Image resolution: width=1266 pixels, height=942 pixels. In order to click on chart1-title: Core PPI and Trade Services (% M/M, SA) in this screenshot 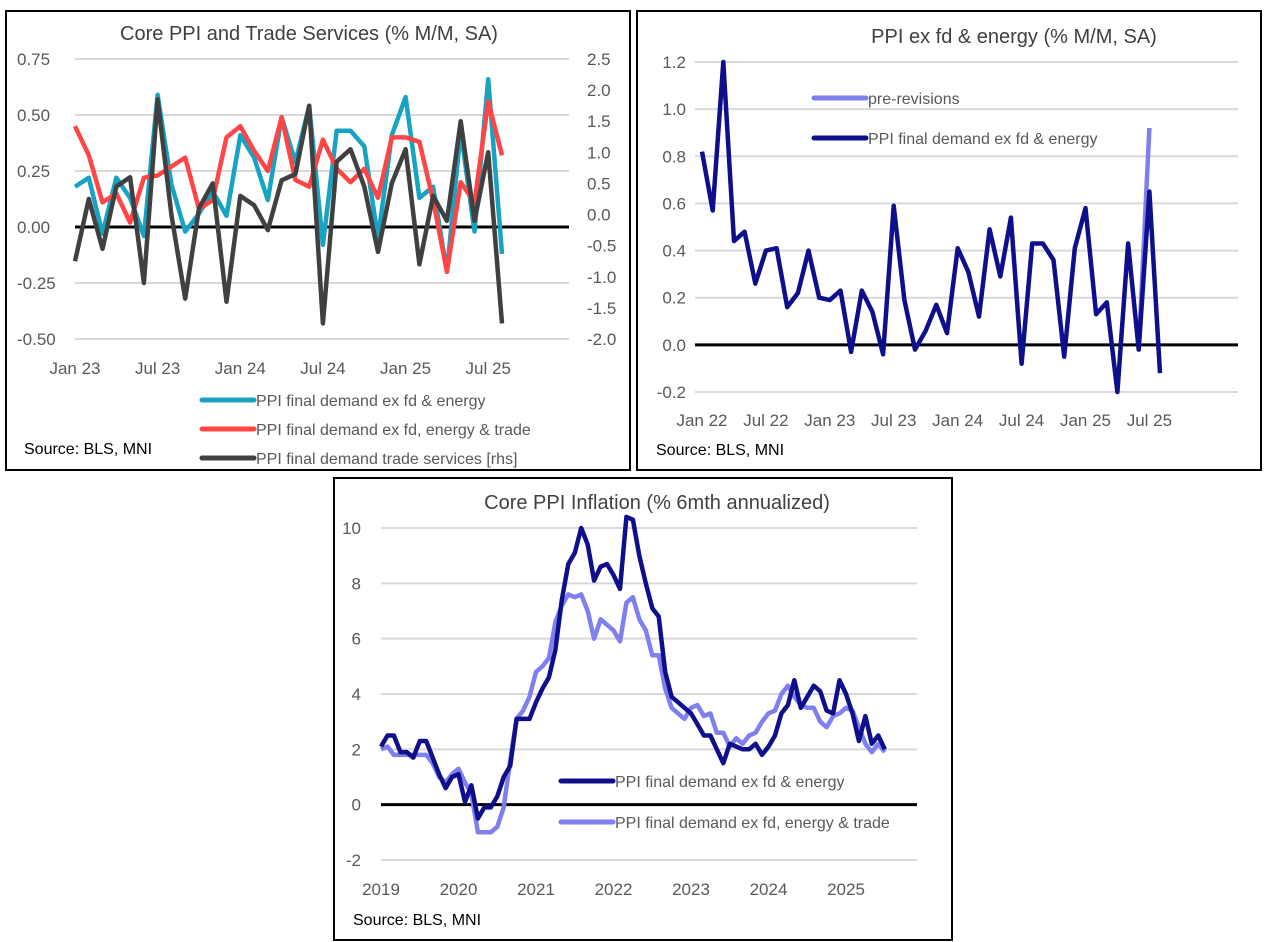, I will do `click(309, 34)`.